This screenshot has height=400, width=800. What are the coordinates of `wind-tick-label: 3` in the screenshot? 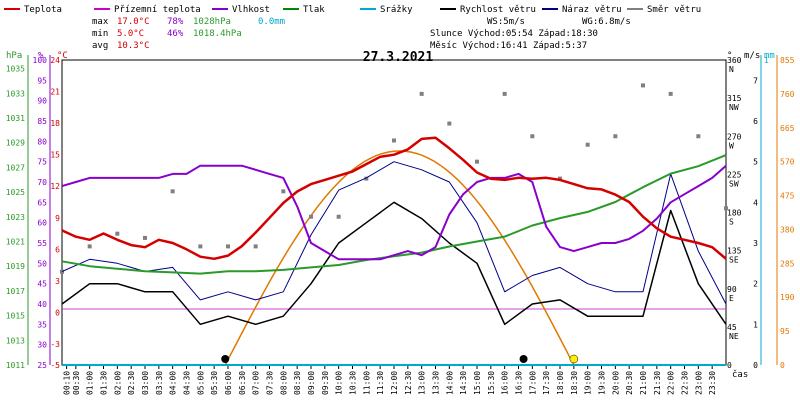 It's located at (755, 243).